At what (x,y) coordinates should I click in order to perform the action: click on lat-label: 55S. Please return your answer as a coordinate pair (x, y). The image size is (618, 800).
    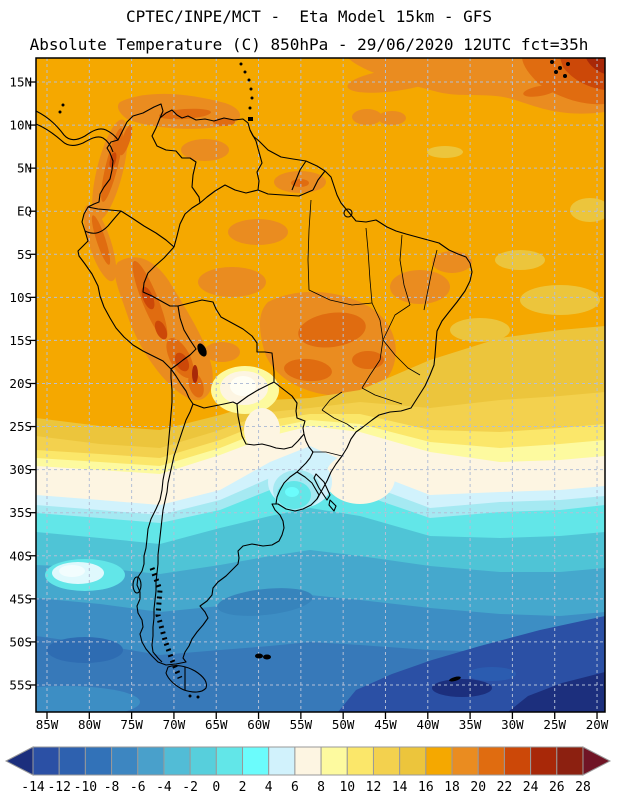
    Looking at the image, I should click on (20, 684).